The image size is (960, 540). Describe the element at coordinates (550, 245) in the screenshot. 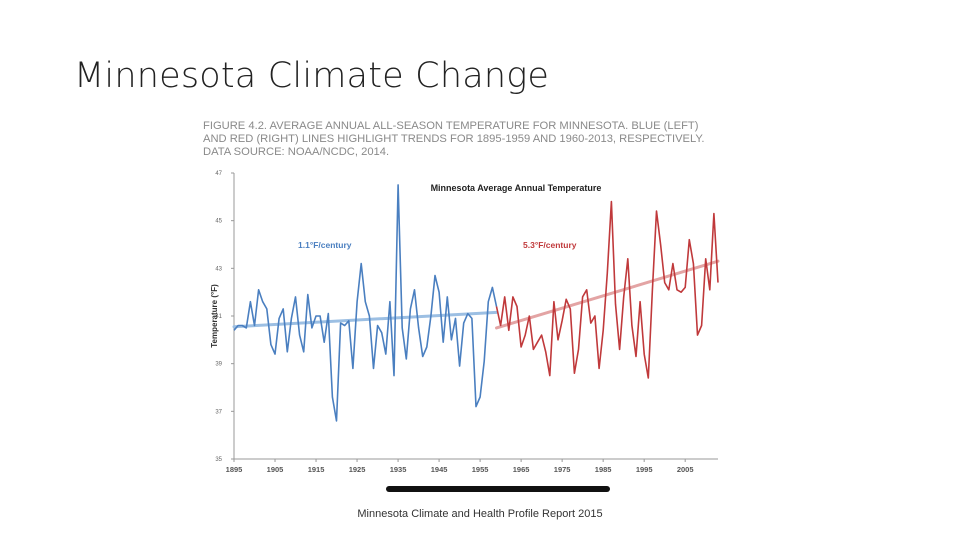

I see `trend-annotation-late: 5.3°F/century` at that location.